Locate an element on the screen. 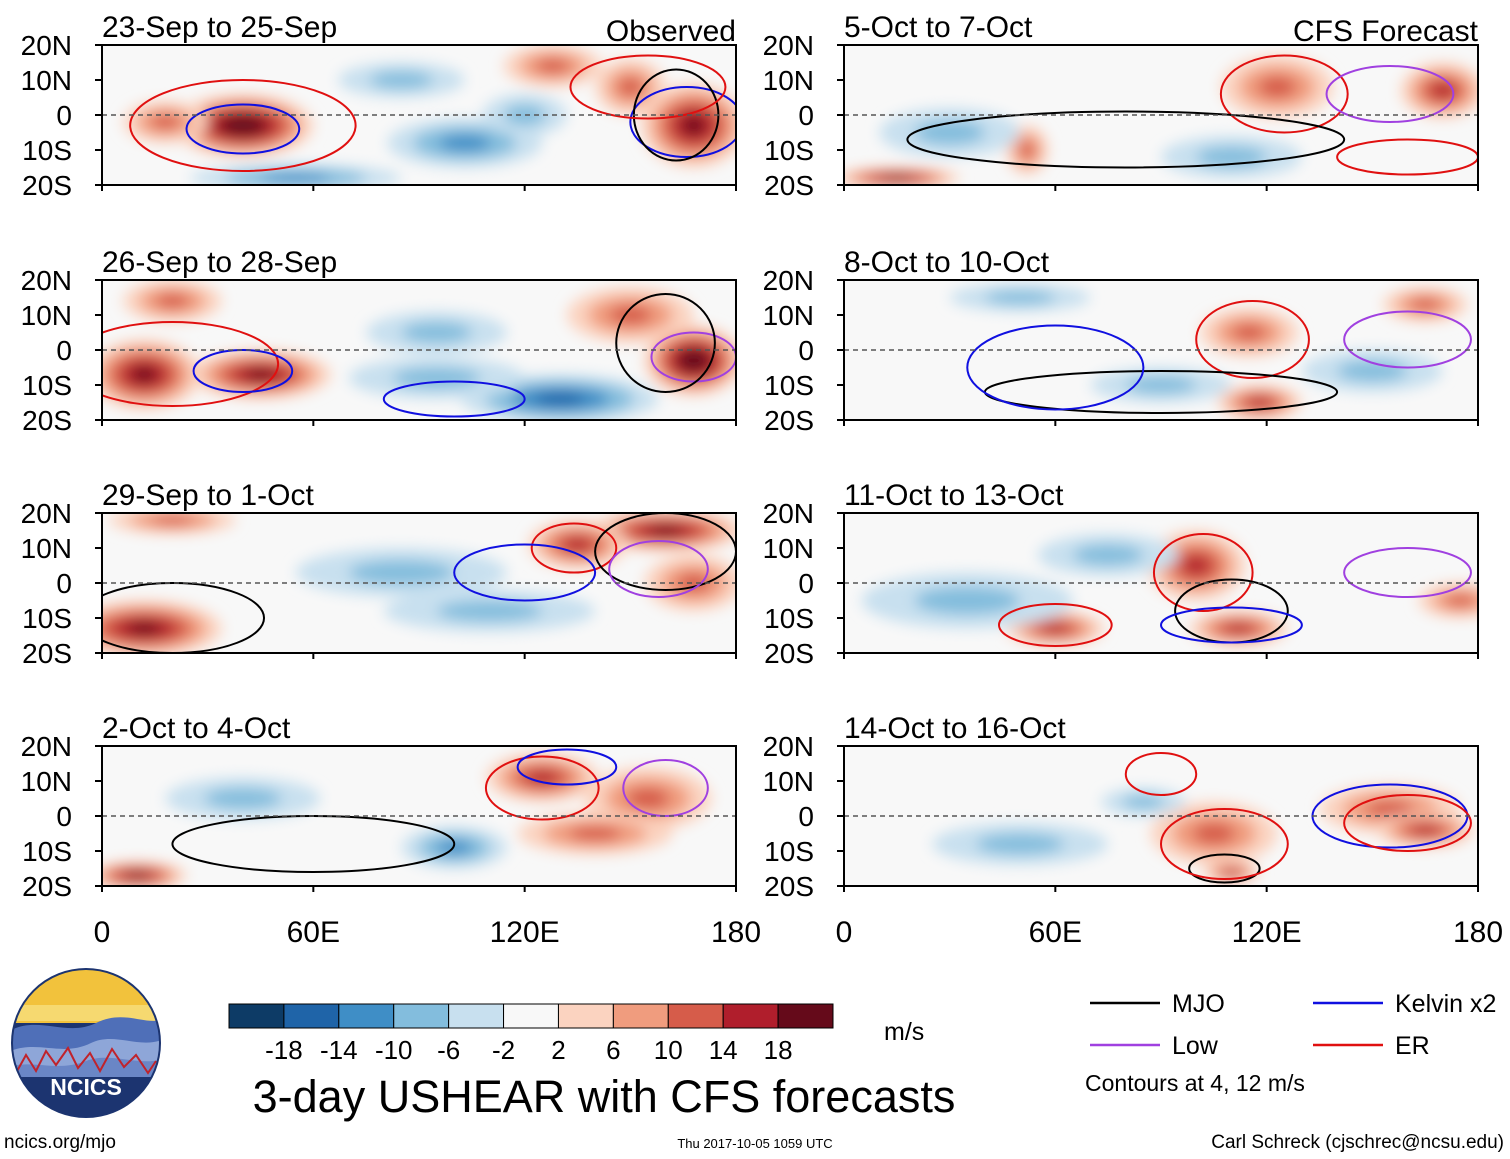 Image resolution: width=1510 pixels, height=1159 pixels. map-panel: 14-Oct to 16-Oct is located at coordinates (1158, 802).